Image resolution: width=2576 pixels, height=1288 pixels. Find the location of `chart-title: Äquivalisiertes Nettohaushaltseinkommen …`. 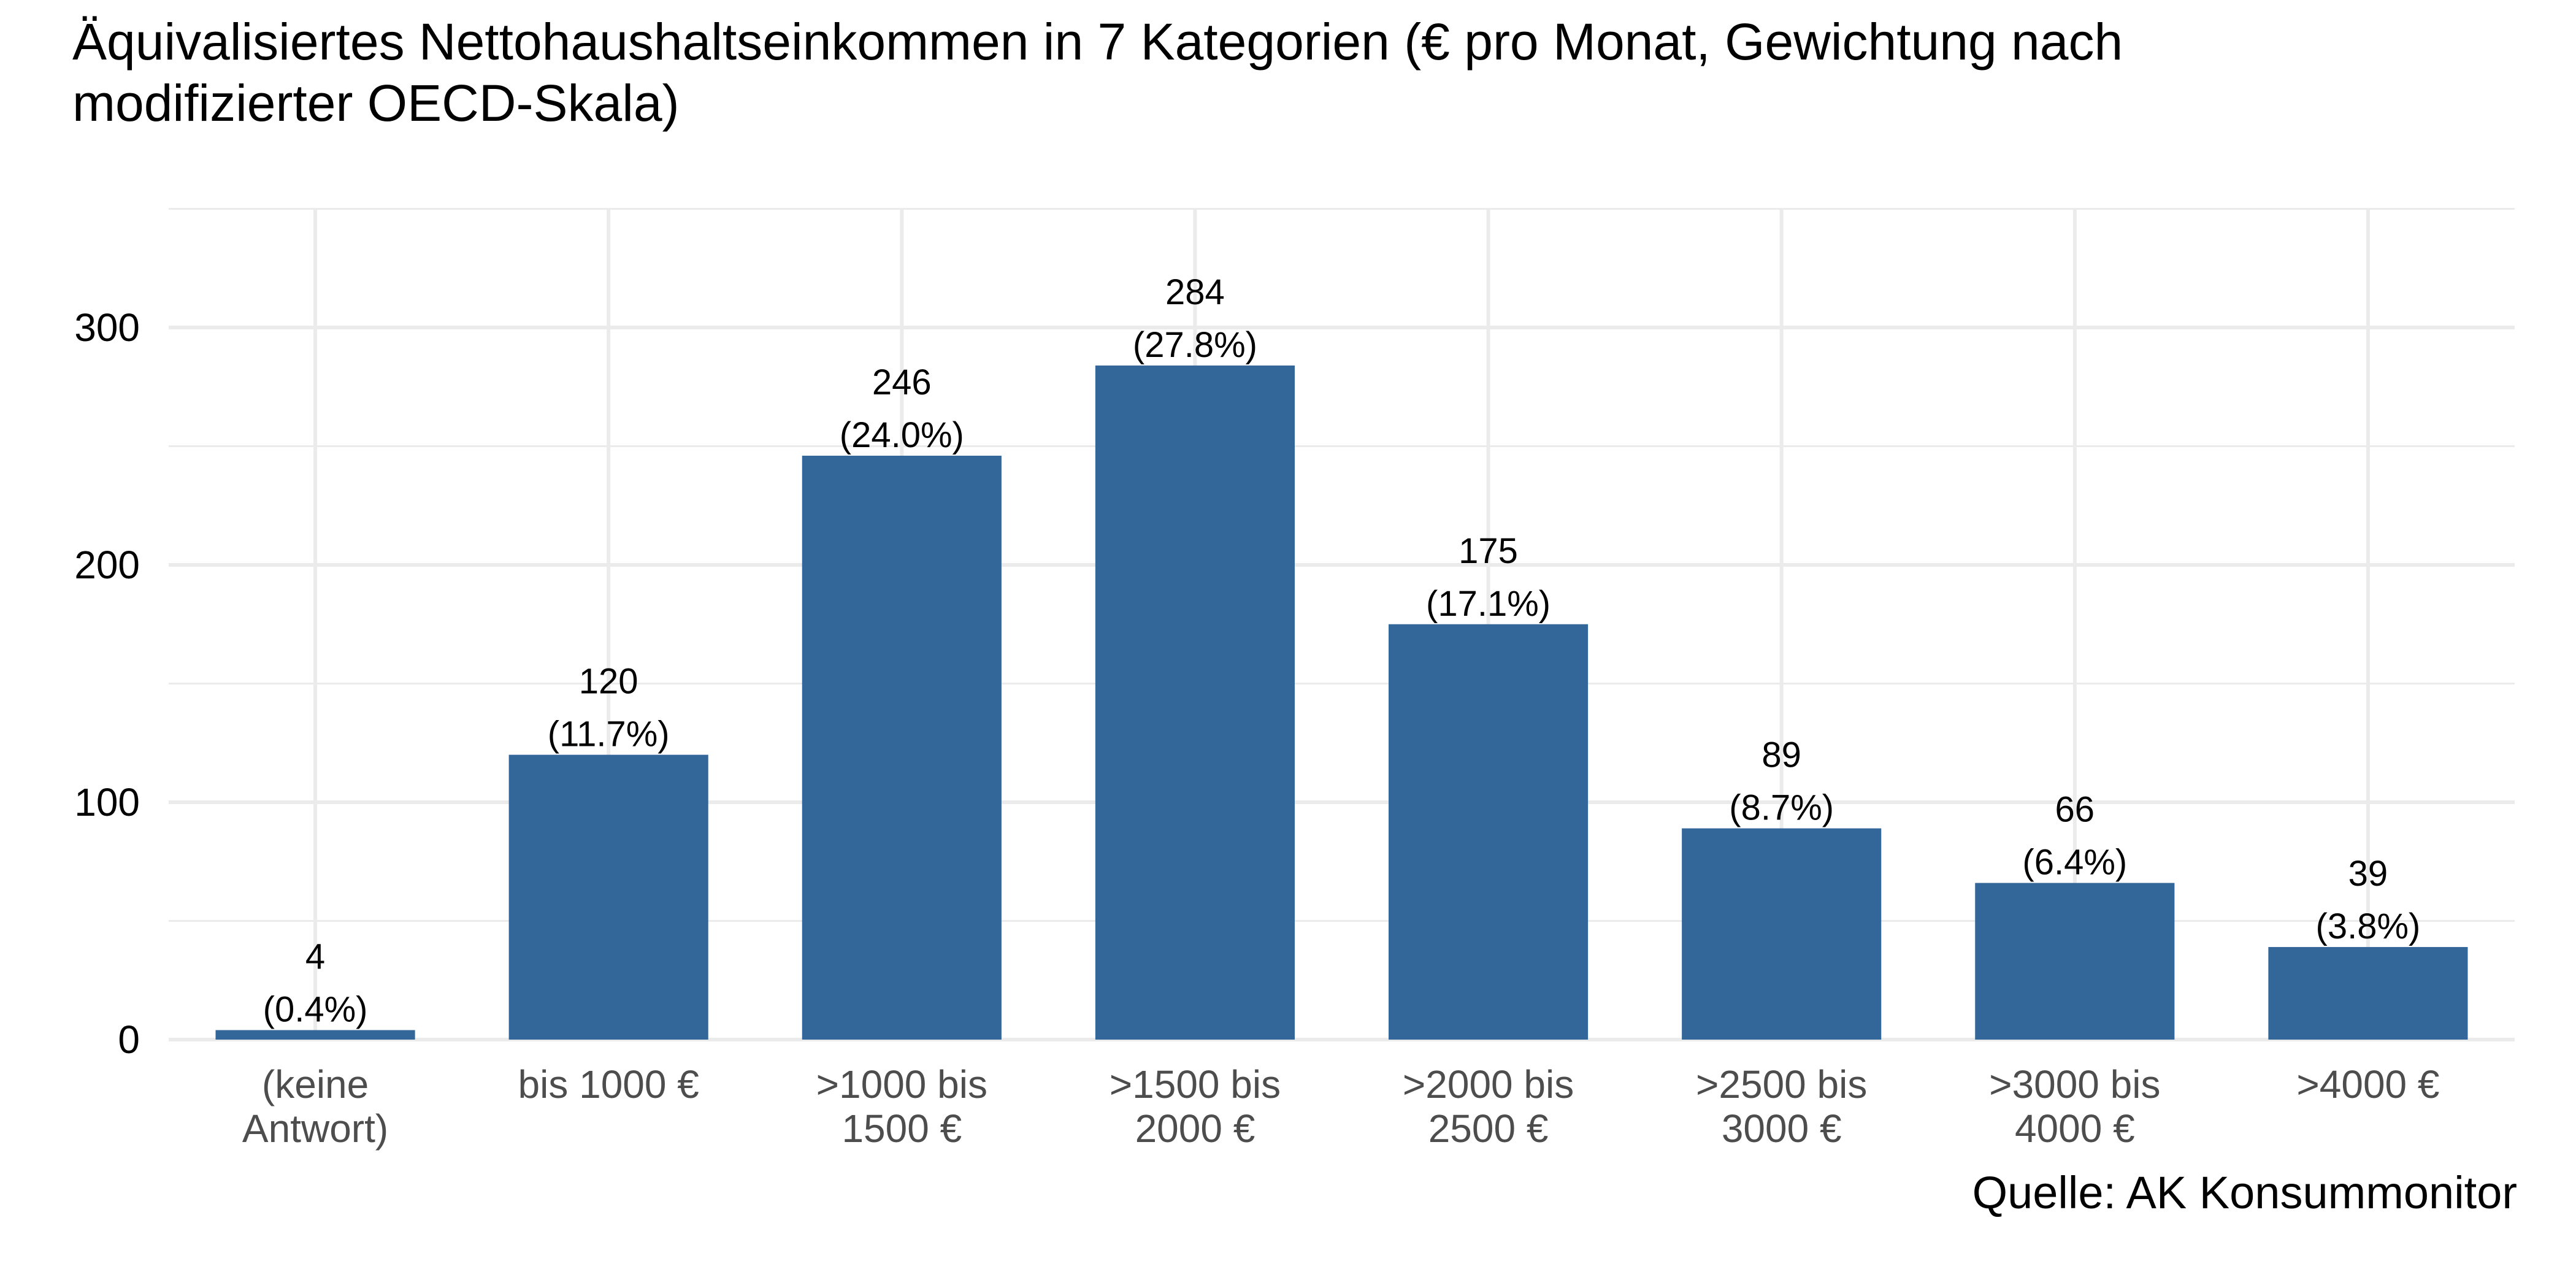

chart-title: Äquivalisiertes Nettohaushaltseinkommen … is located at coordinates (1268, 72).